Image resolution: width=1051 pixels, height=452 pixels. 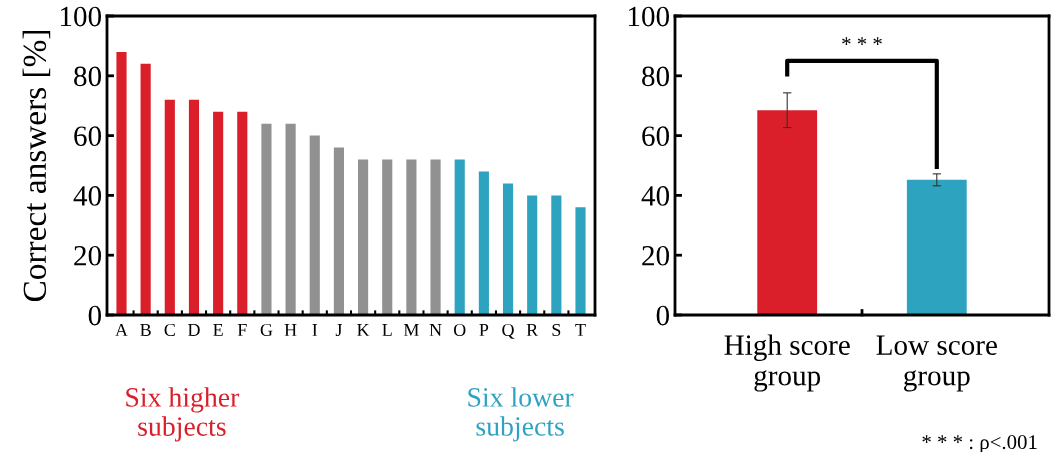 What do you see at coordinates (556, 330) in the screenshot?
I see `x-tick-label: S` at bounding box center [556, 330].